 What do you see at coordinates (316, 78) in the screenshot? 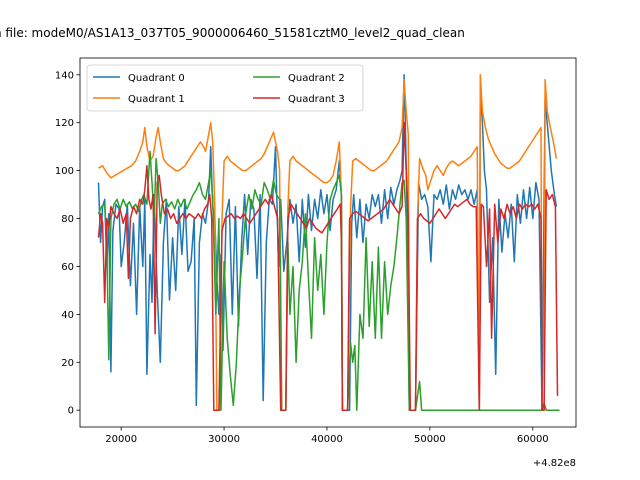
I see `legend-label-quadrant-2: Quadrant 2` at bounding box center [316, 78].